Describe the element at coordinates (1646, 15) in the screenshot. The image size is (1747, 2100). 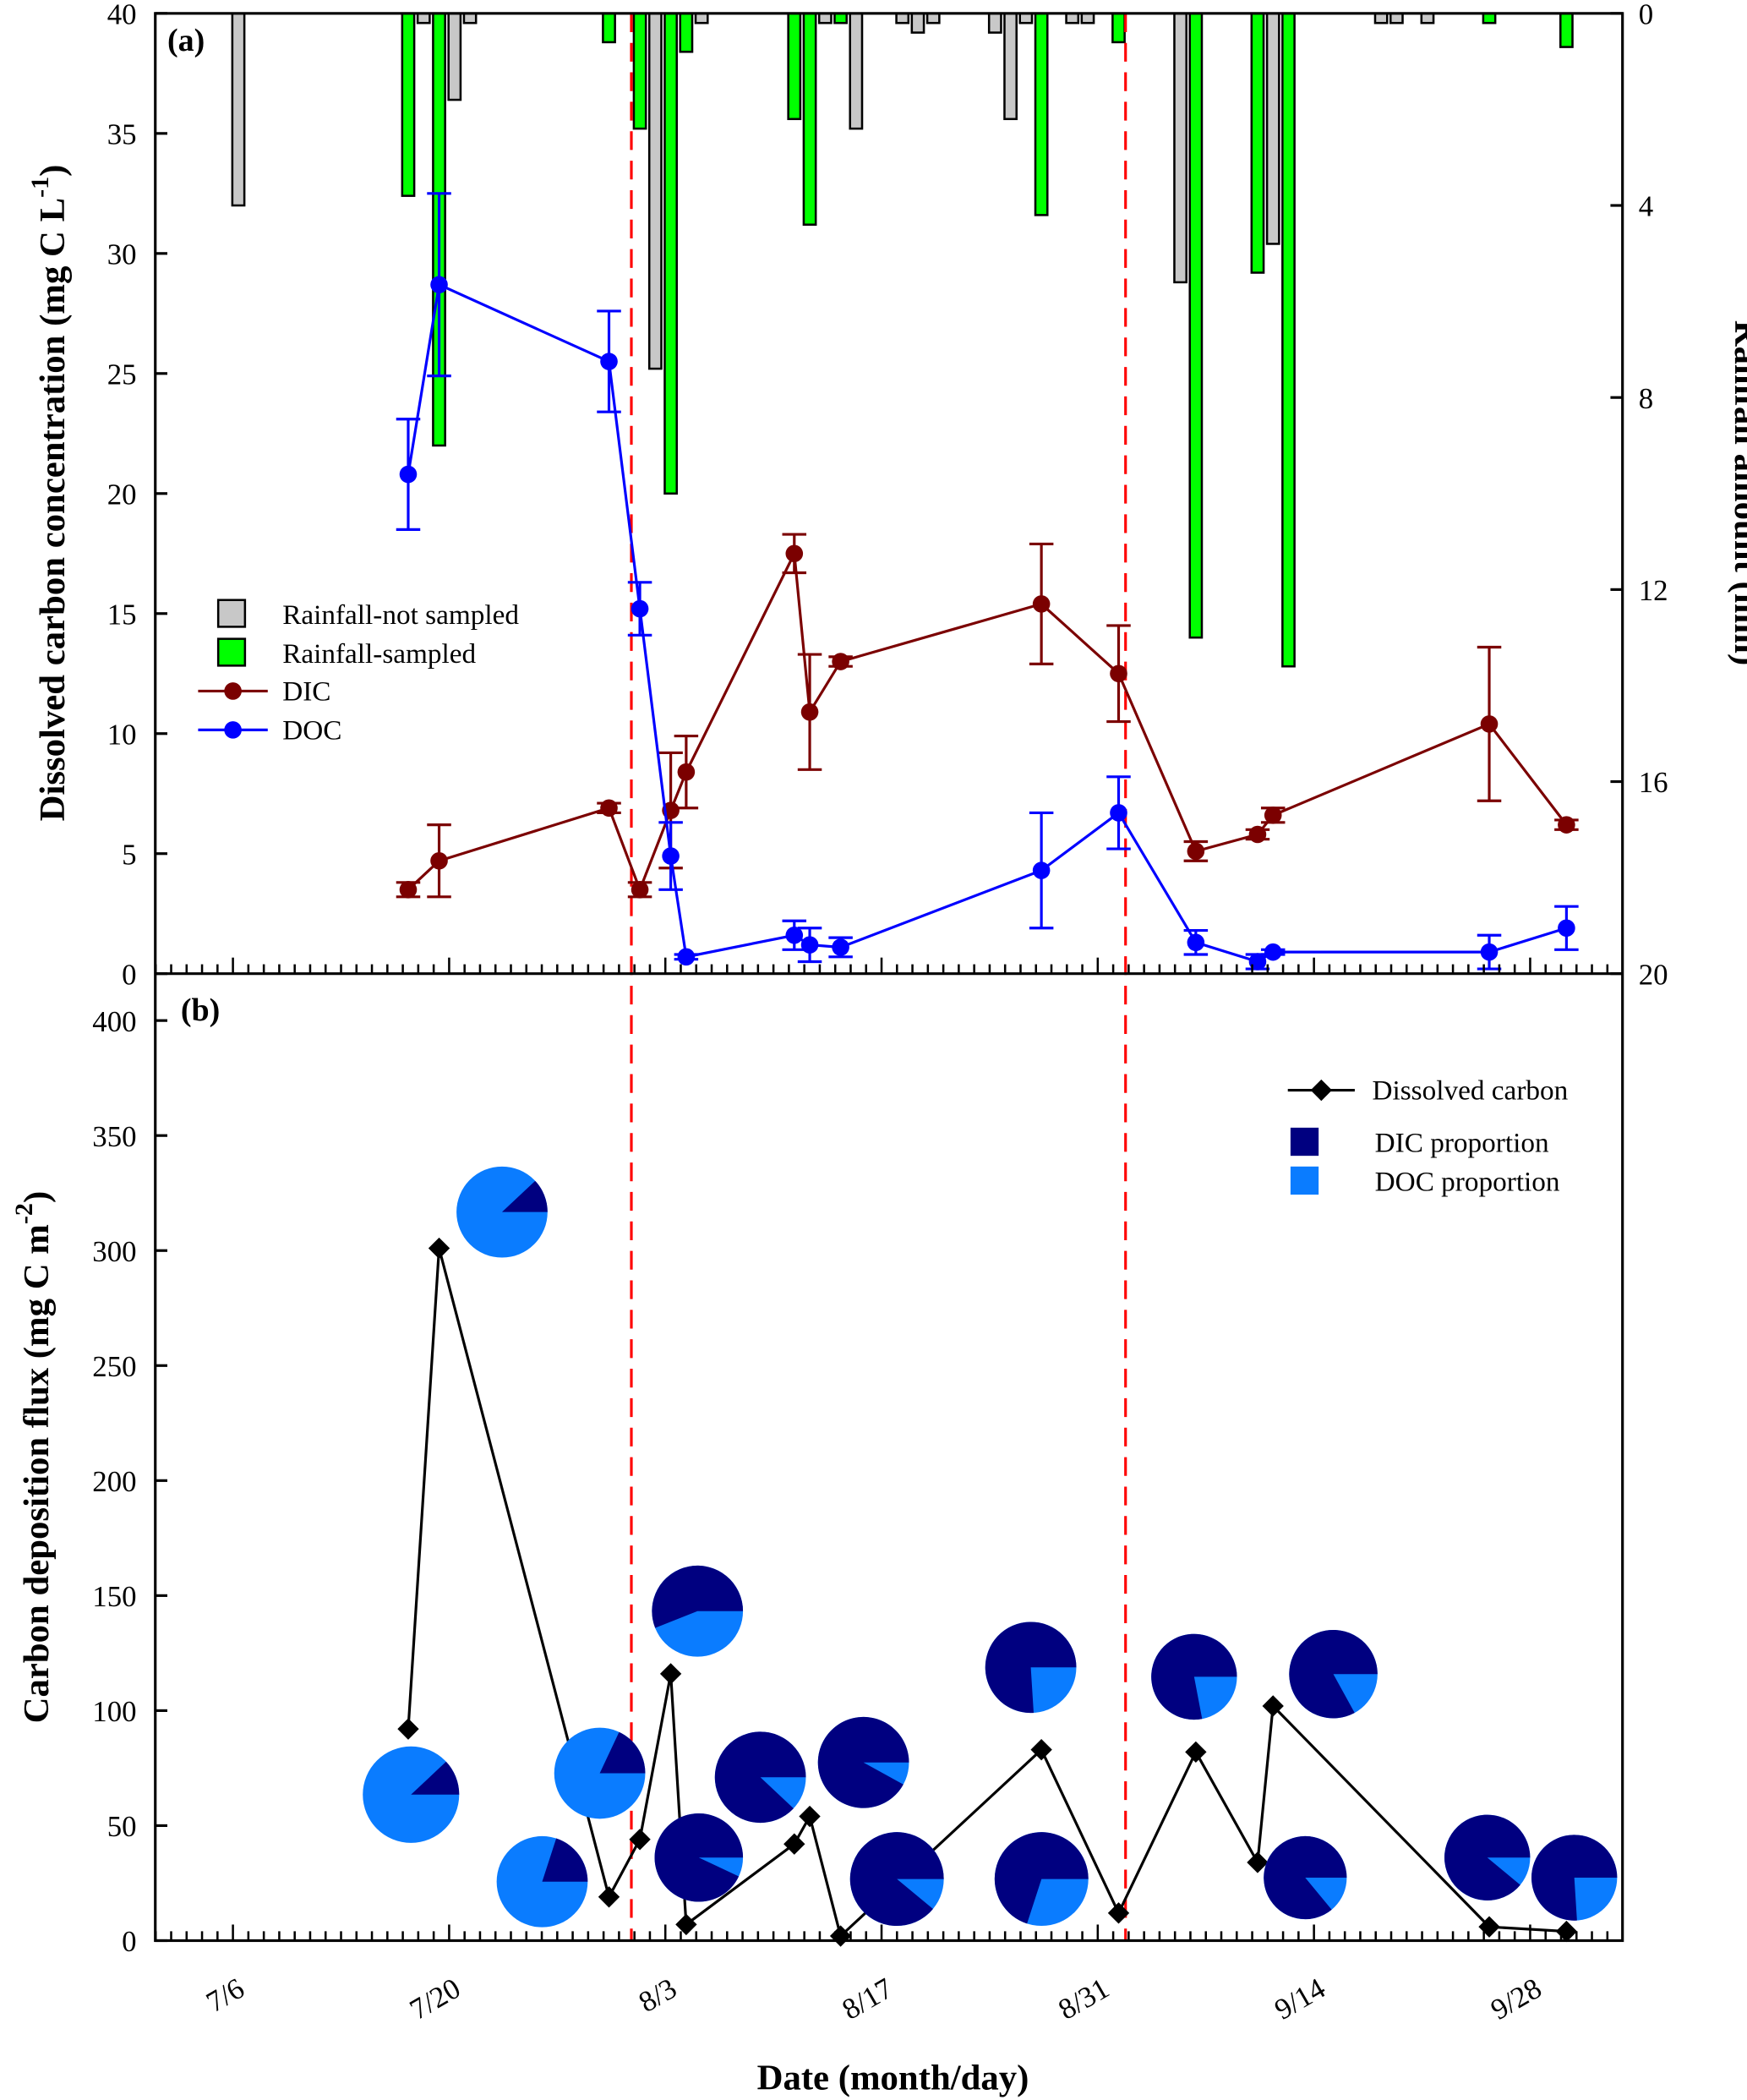
I see `y2-tick-label: 0` at that location.